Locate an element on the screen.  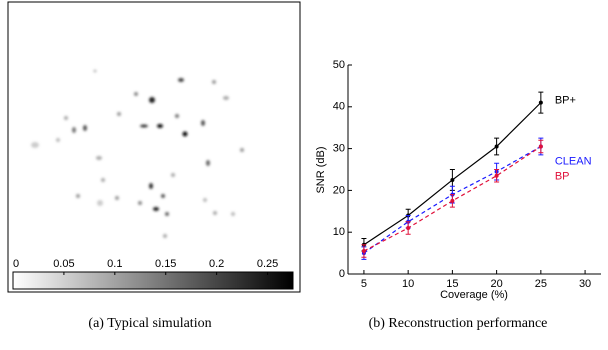
series-label: CLEAN is located at coordinates (573, 161).